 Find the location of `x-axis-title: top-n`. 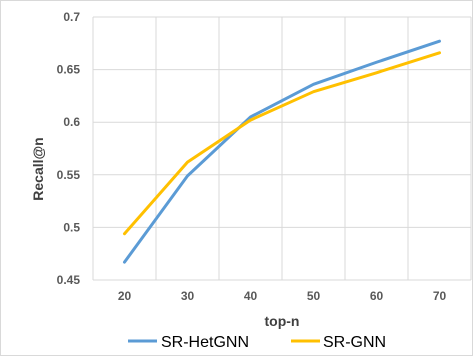

x-axis-title: top-n is located at coordinates (282, 321).